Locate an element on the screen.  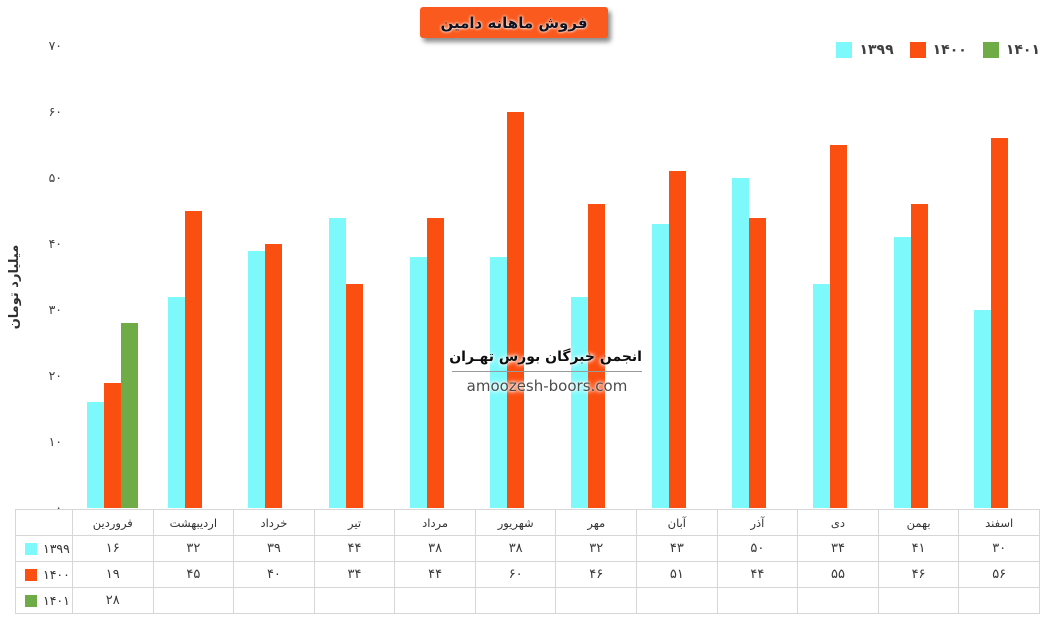
bar-۱۳۹۹-بهمن is located at coordinates (902, 372).